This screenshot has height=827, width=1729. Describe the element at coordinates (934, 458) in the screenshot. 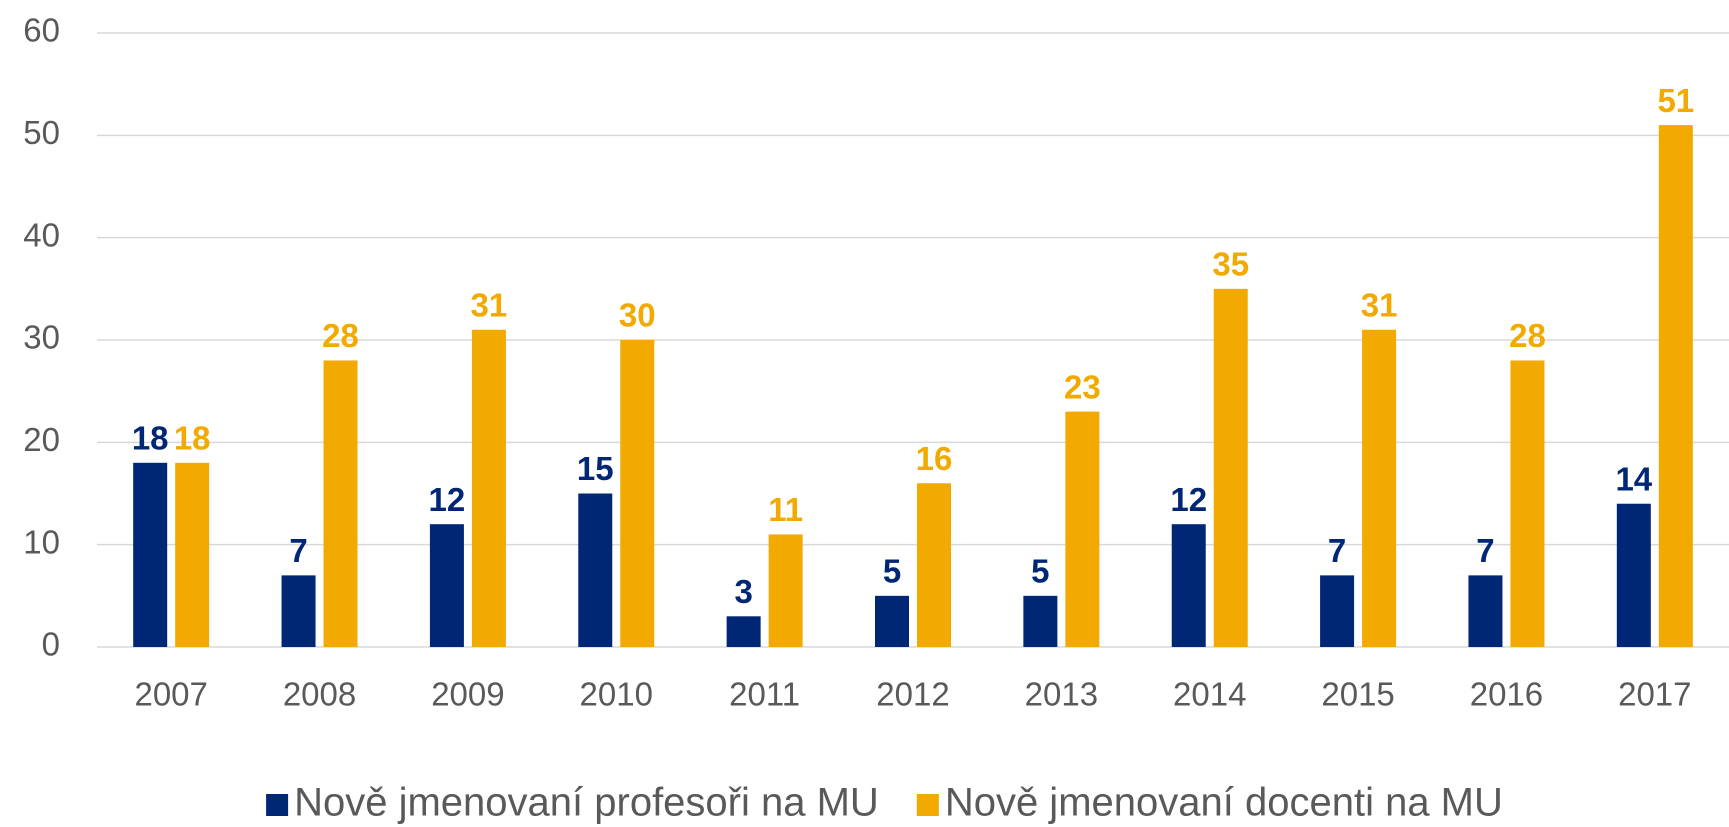

I see `value-label: 16` at that location.